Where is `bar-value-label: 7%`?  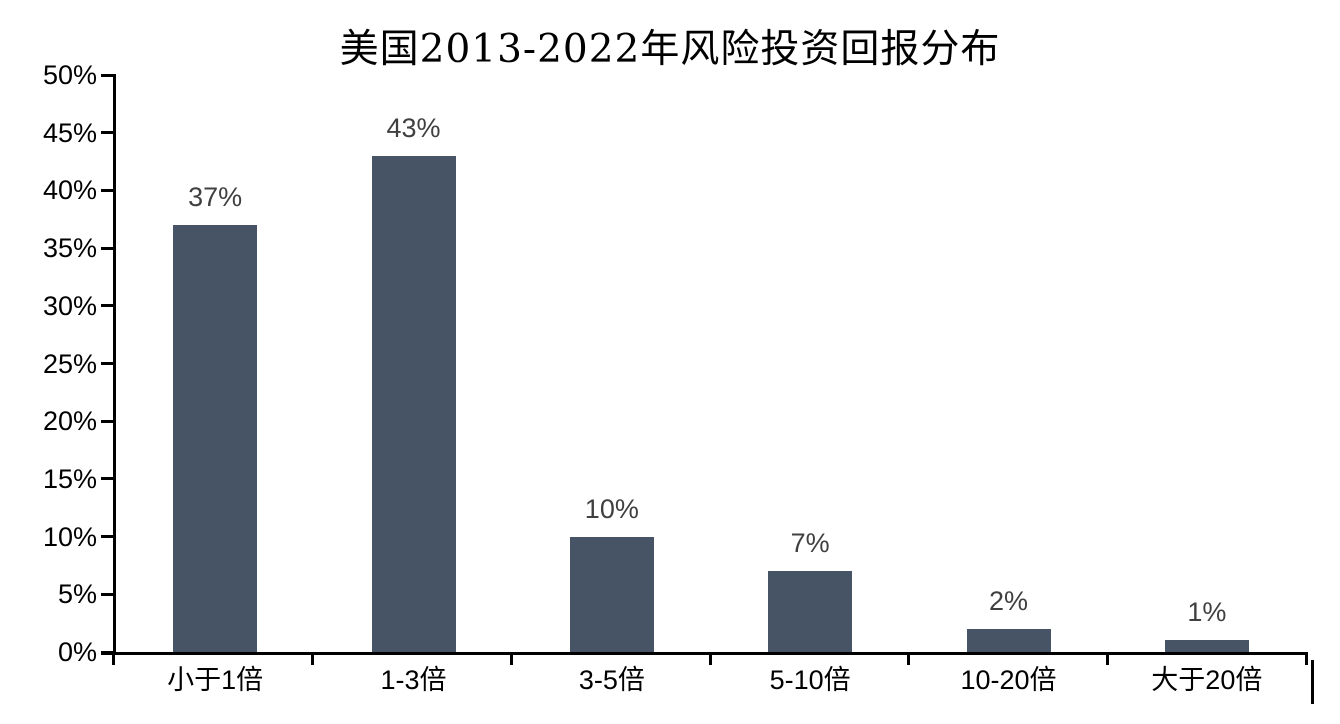
bar-value-label: 7% is located at coordinates (810, 543).